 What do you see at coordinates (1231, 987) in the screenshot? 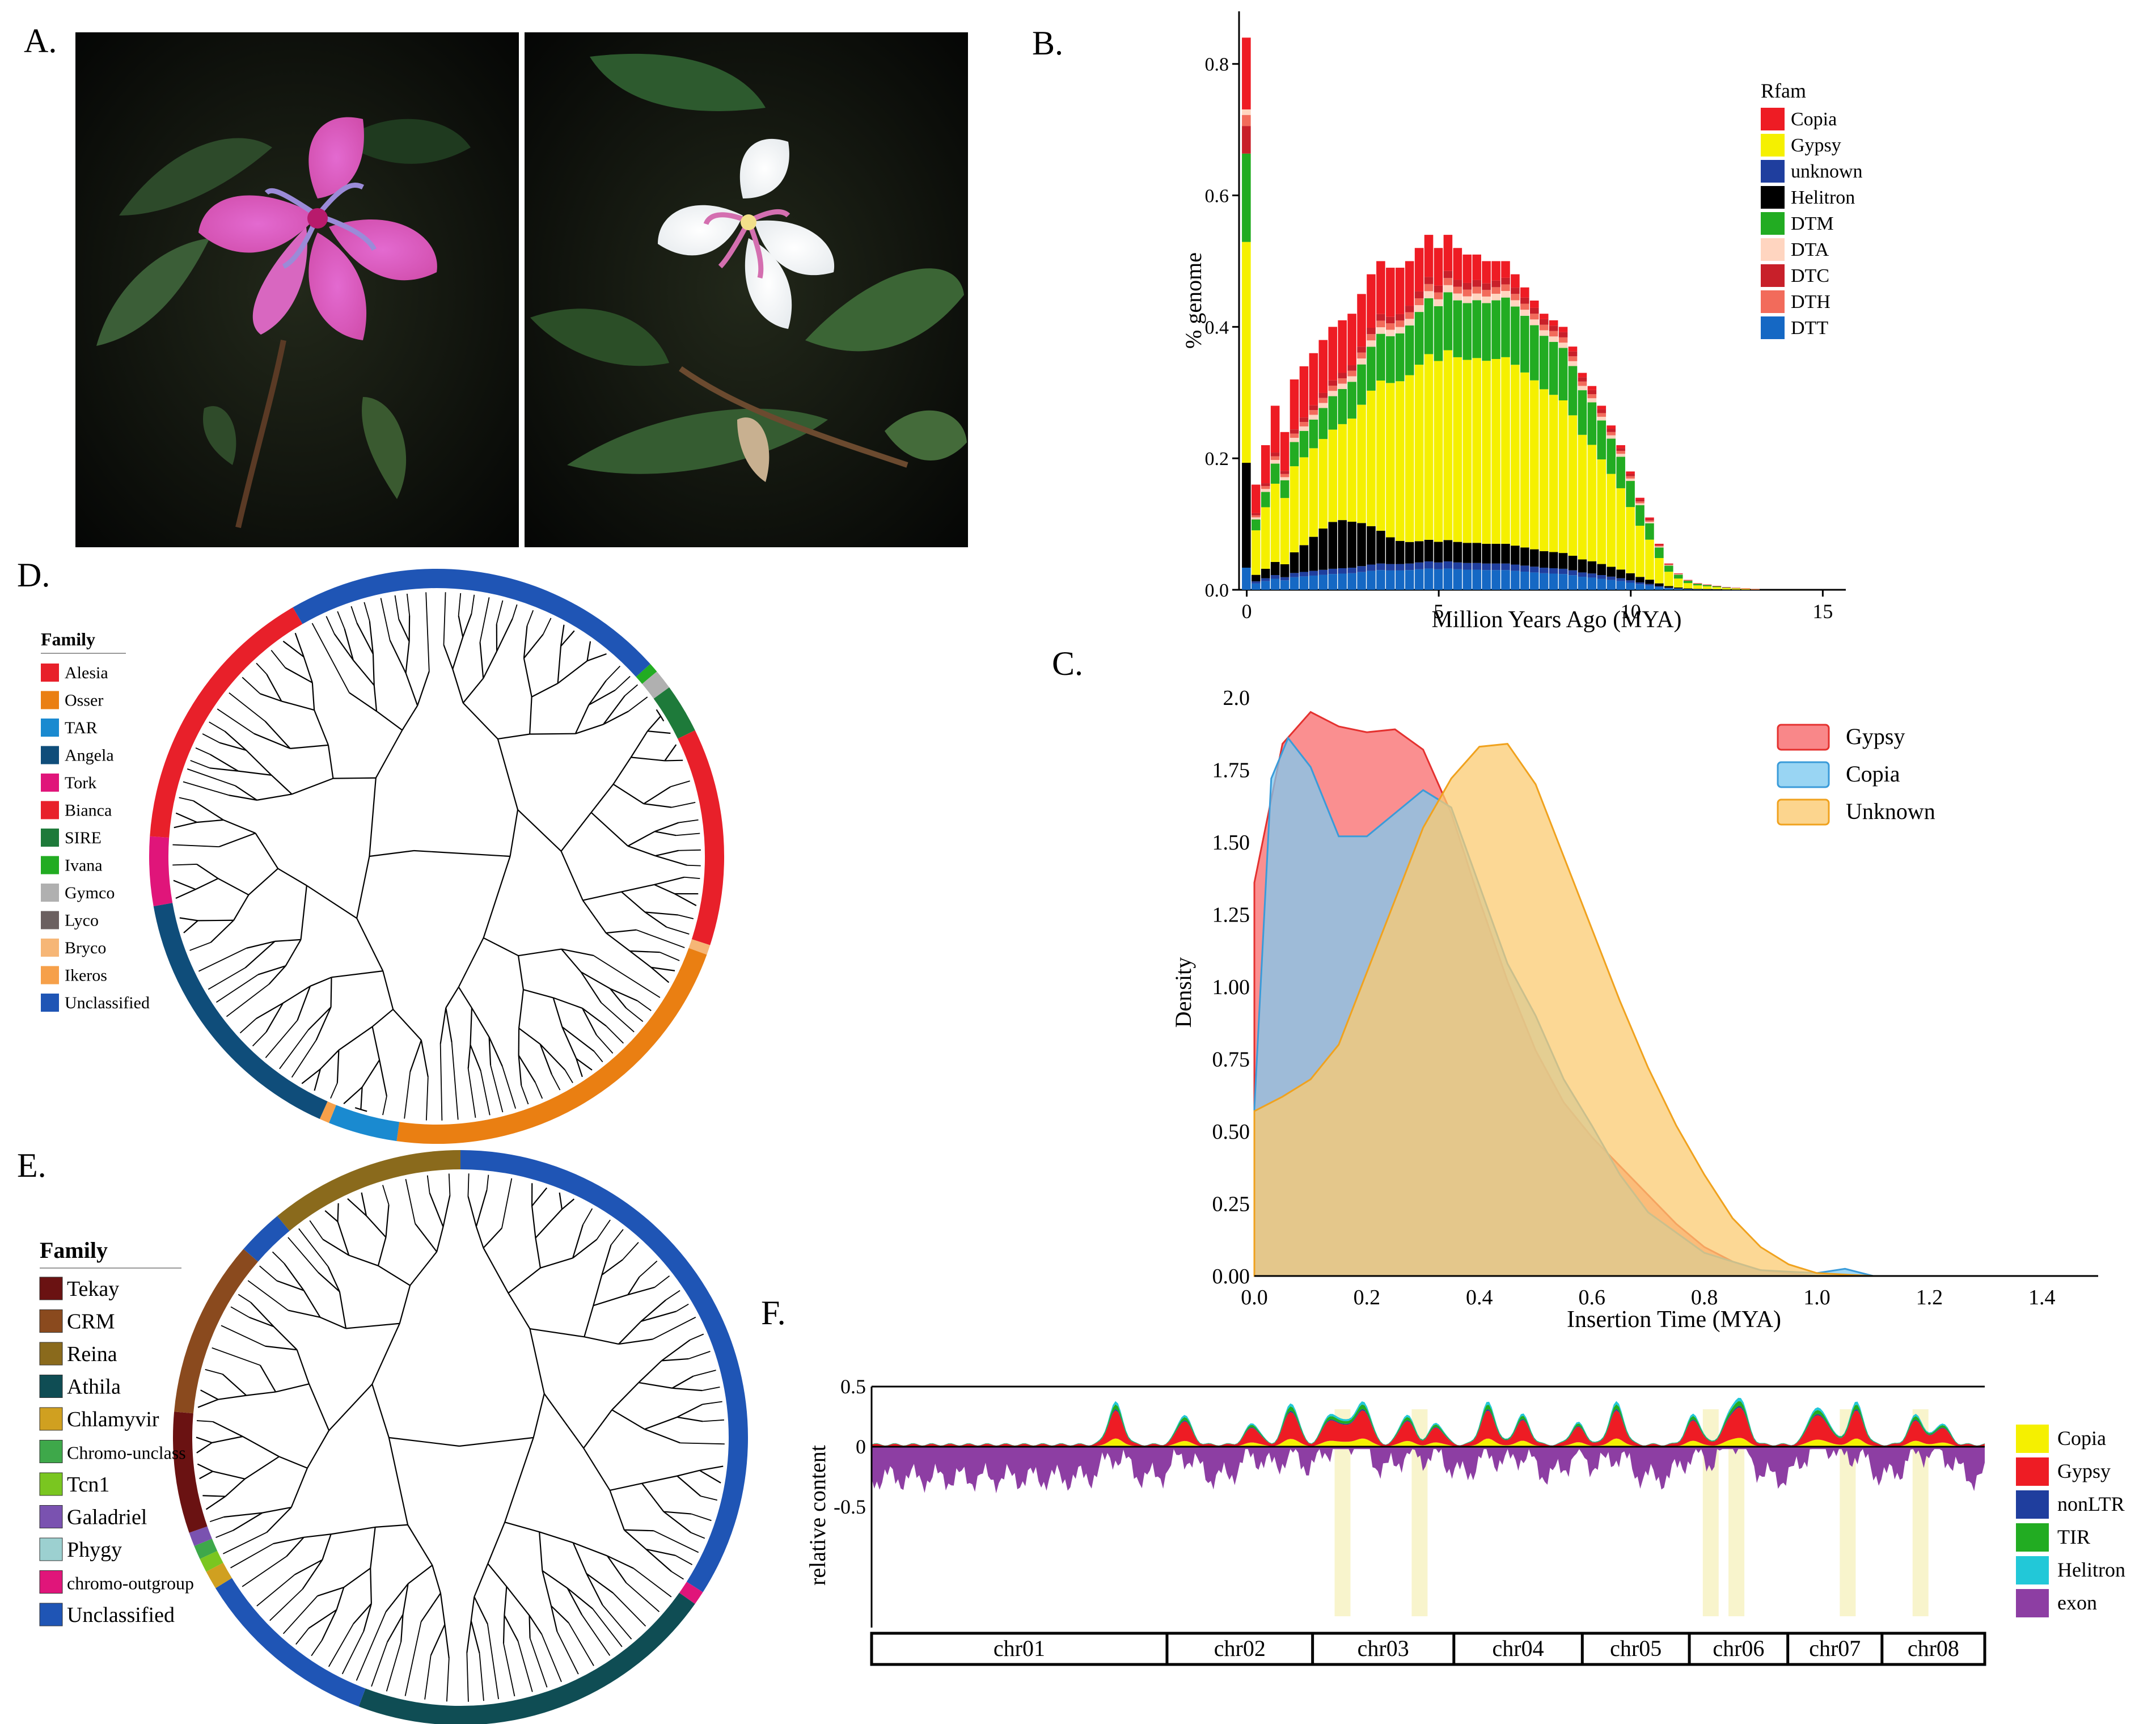
I see `chart-c-ytick: 1.00` at bounding box center [1231, 987].